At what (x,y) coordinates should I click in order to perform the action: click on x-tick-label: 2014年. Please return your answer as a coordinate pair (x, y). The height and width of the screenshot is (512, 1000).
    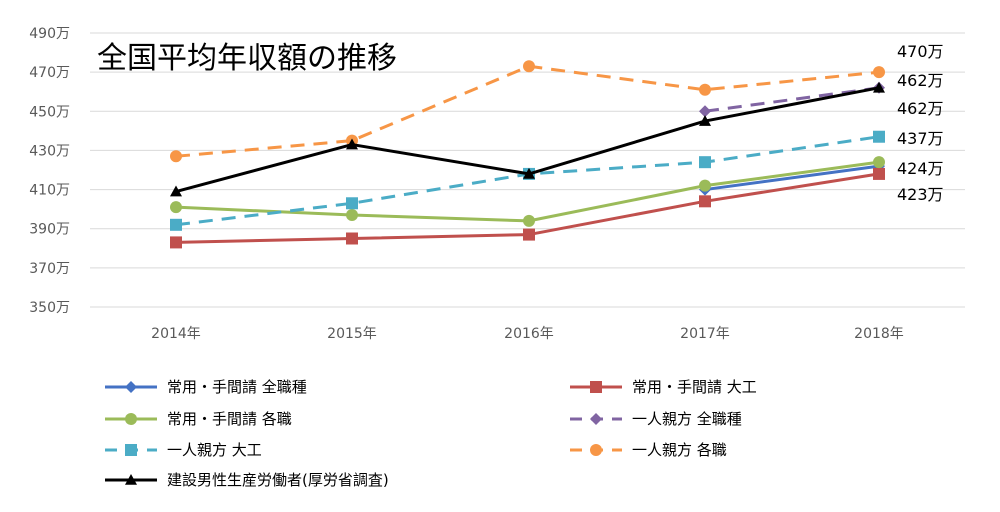
    Looking at the image, I should click on (176, 334).